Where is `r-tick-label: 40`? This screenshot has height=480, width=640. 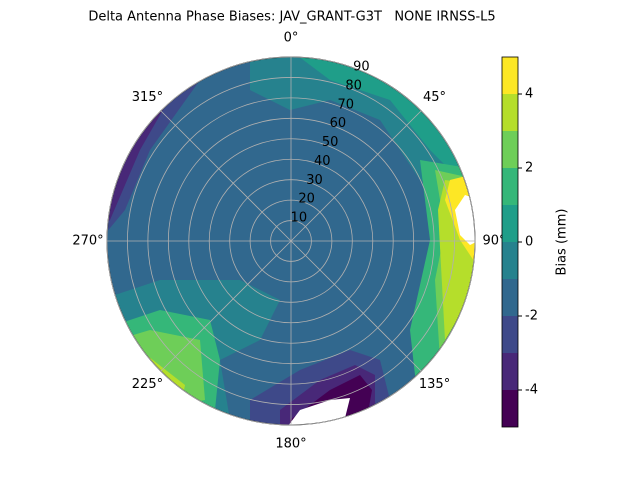
r-tick-label: 40 is located at coordinates (322, 161).